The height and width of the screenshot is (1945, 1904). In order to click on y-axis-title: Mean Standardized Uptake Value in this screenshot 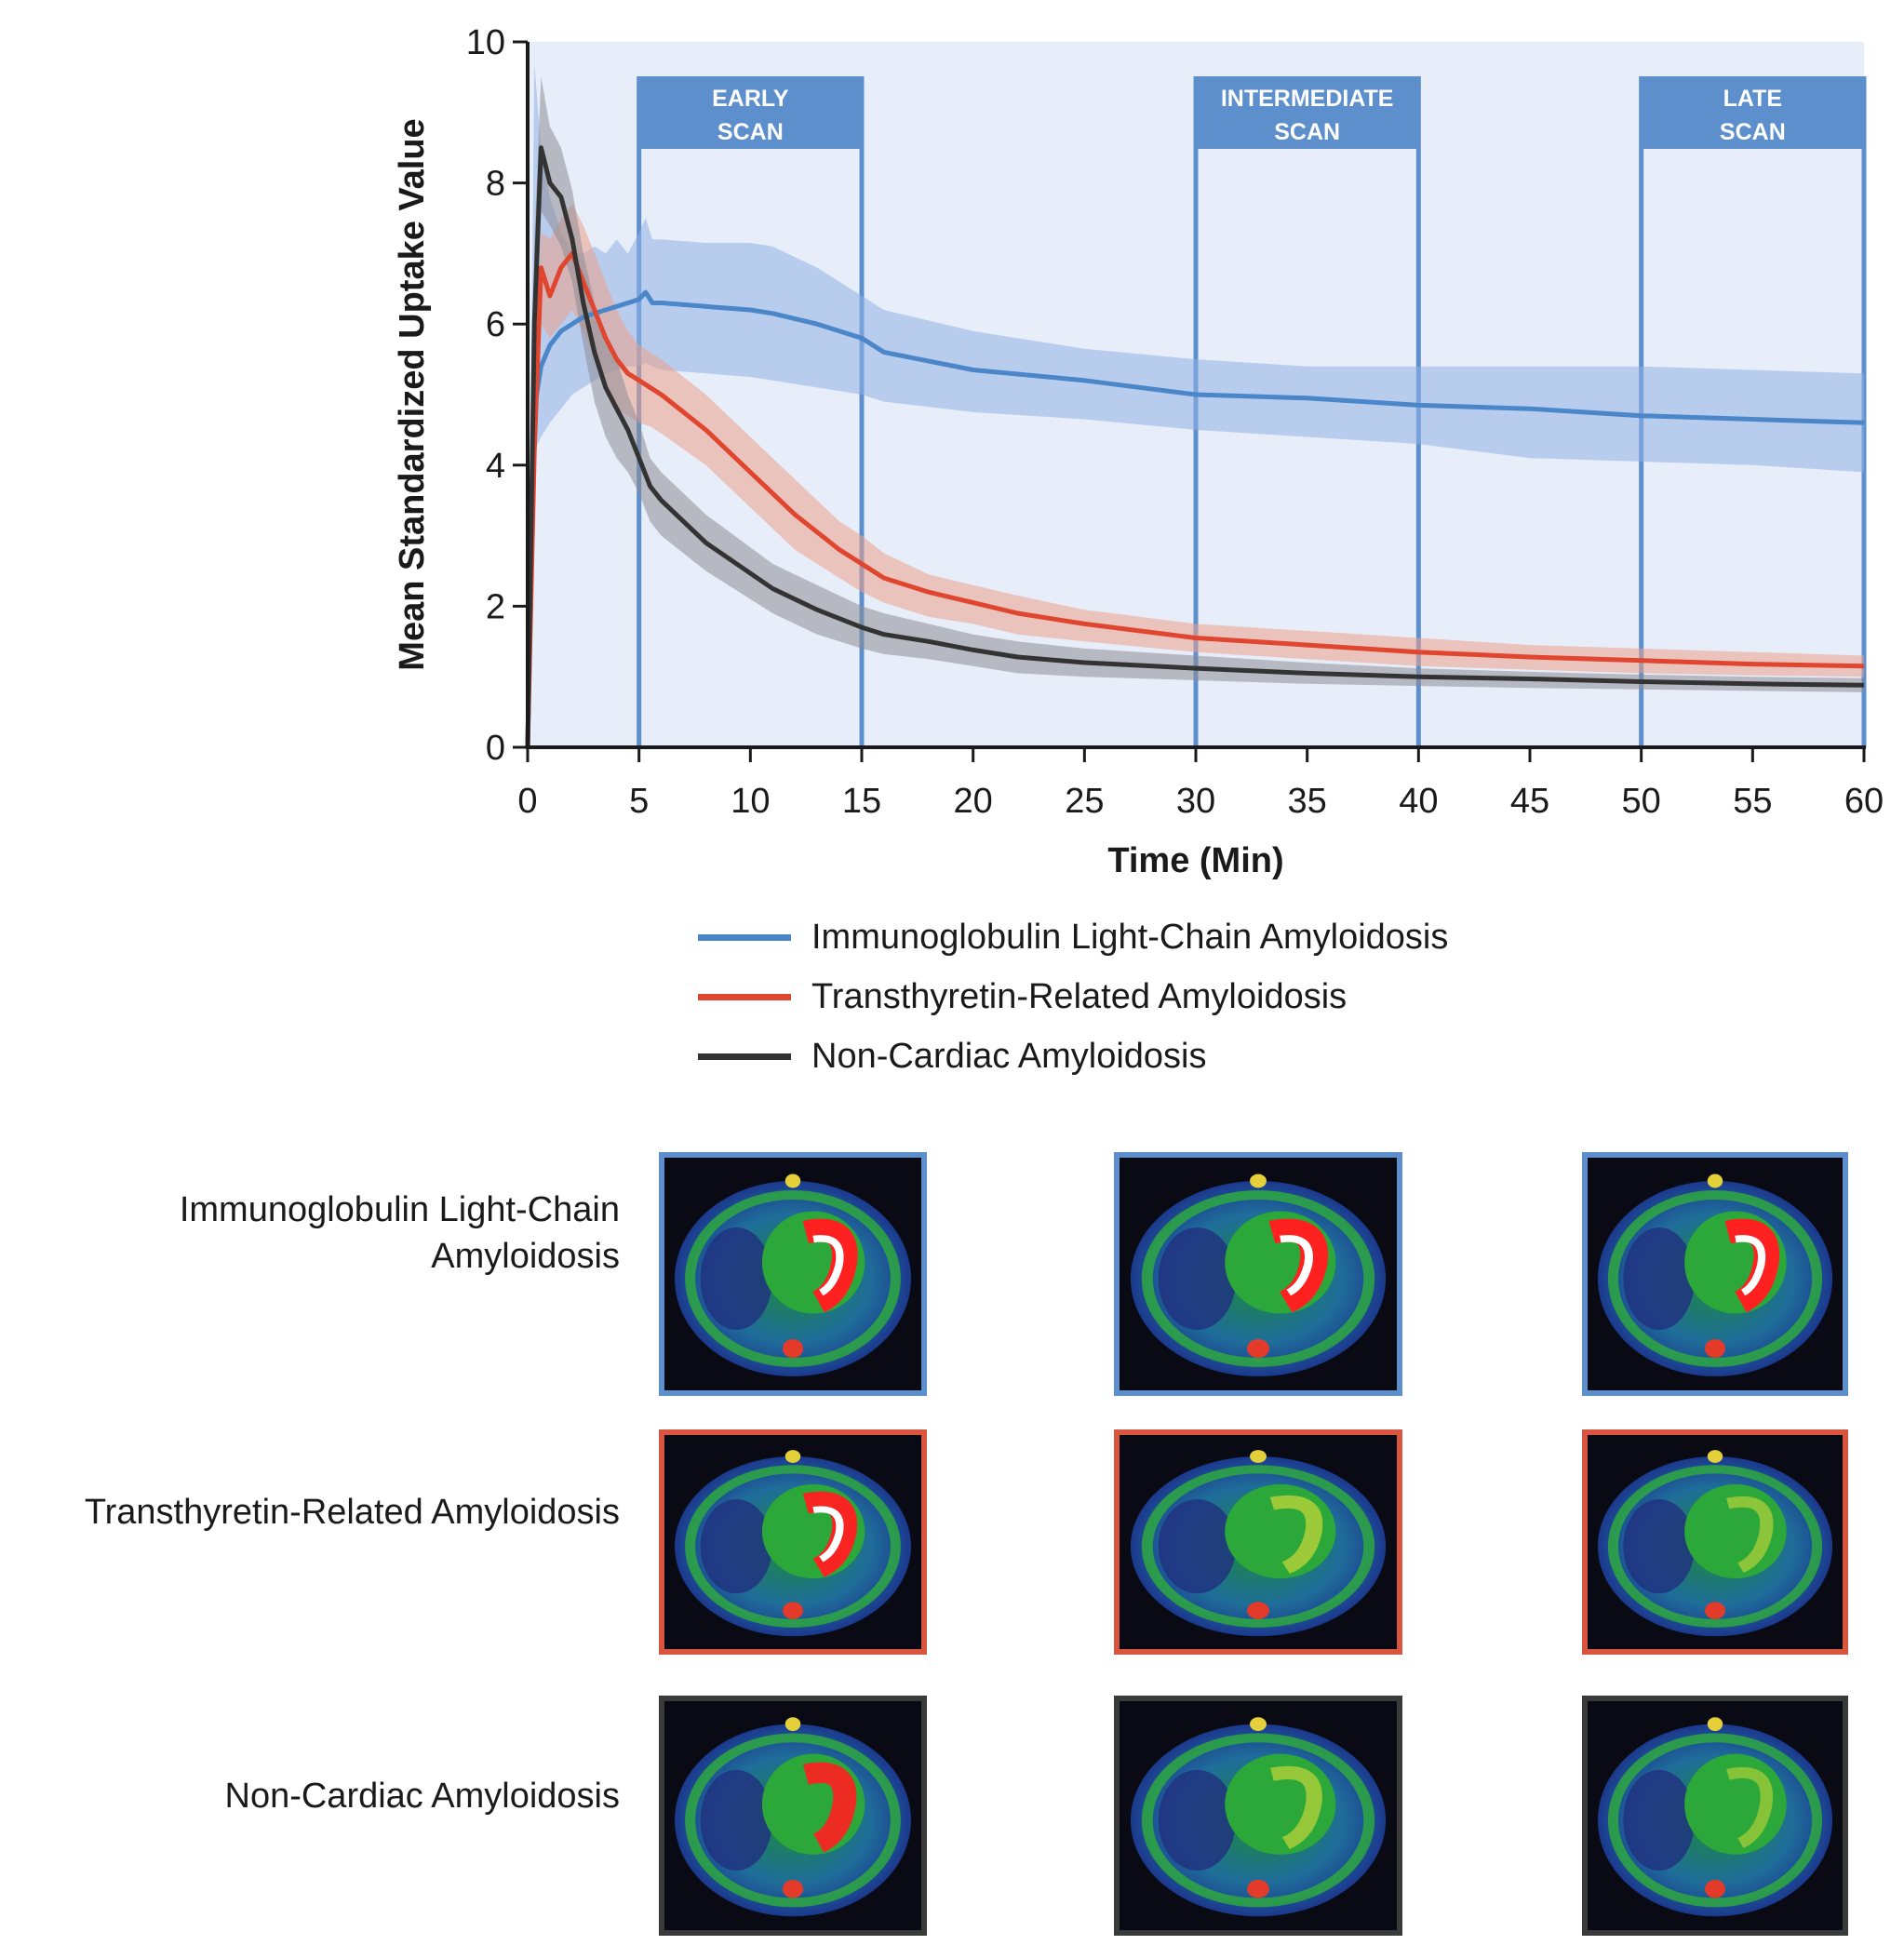, I will do `click(412, 394)`.